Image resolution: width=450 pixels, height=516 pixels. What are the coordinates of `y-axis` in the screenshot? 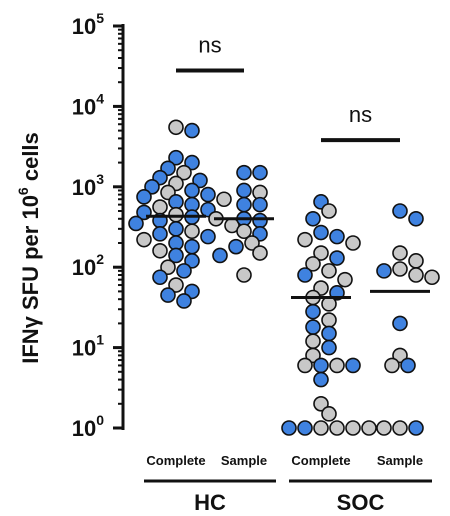 It's located at (119, 227).